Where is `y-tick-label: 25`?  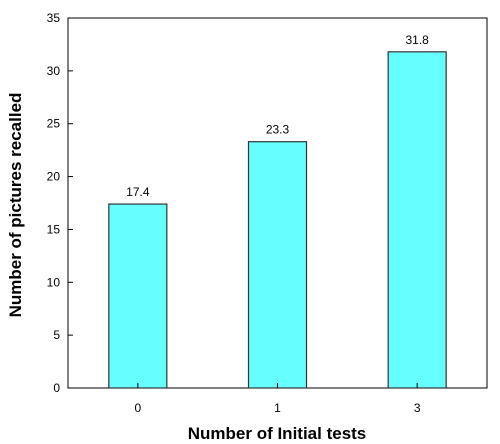 y-tick-label: 25 is located at coordinates (54, 124).